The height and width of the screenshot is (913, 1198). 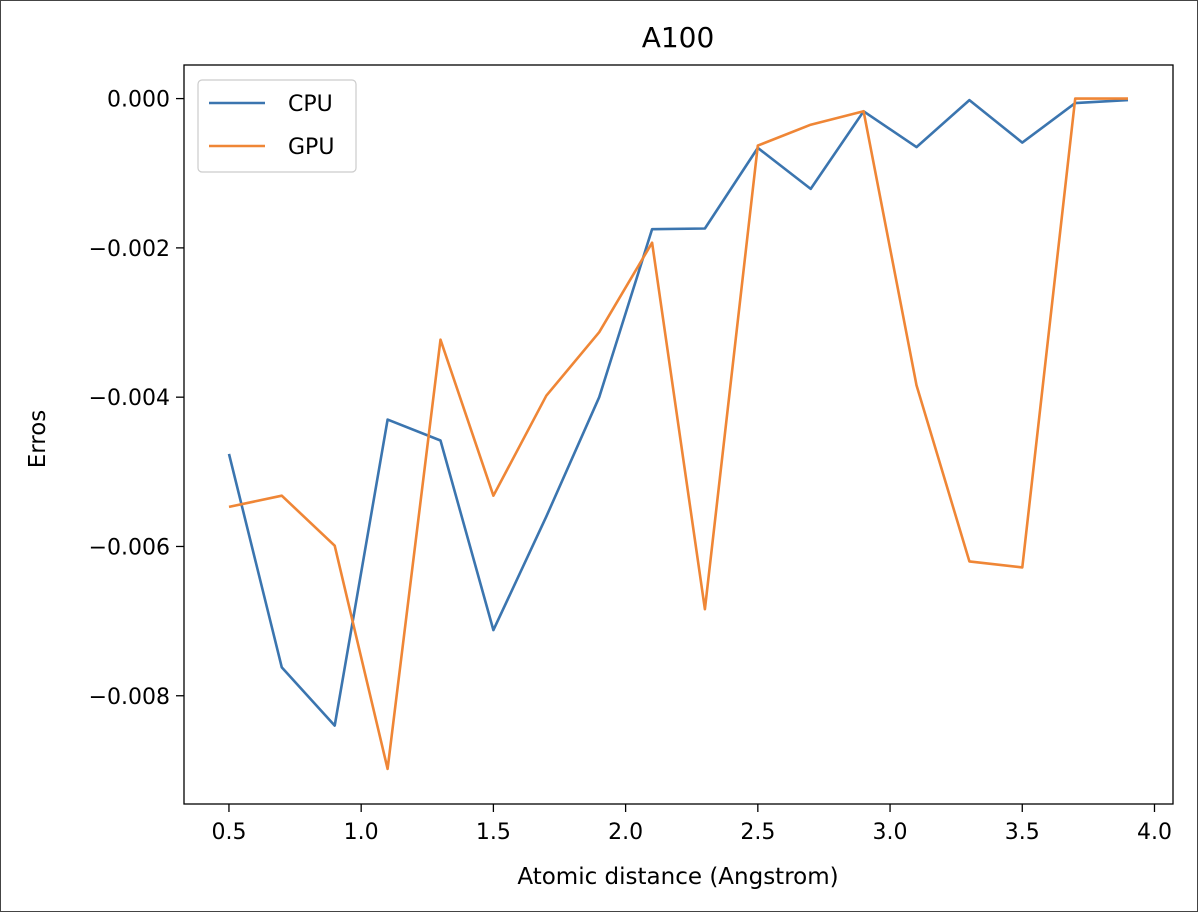 What do you see at coordinates (277, 126) in the screenshot?
I see `legend: CPU GPU` at bounding box center [277, 126].